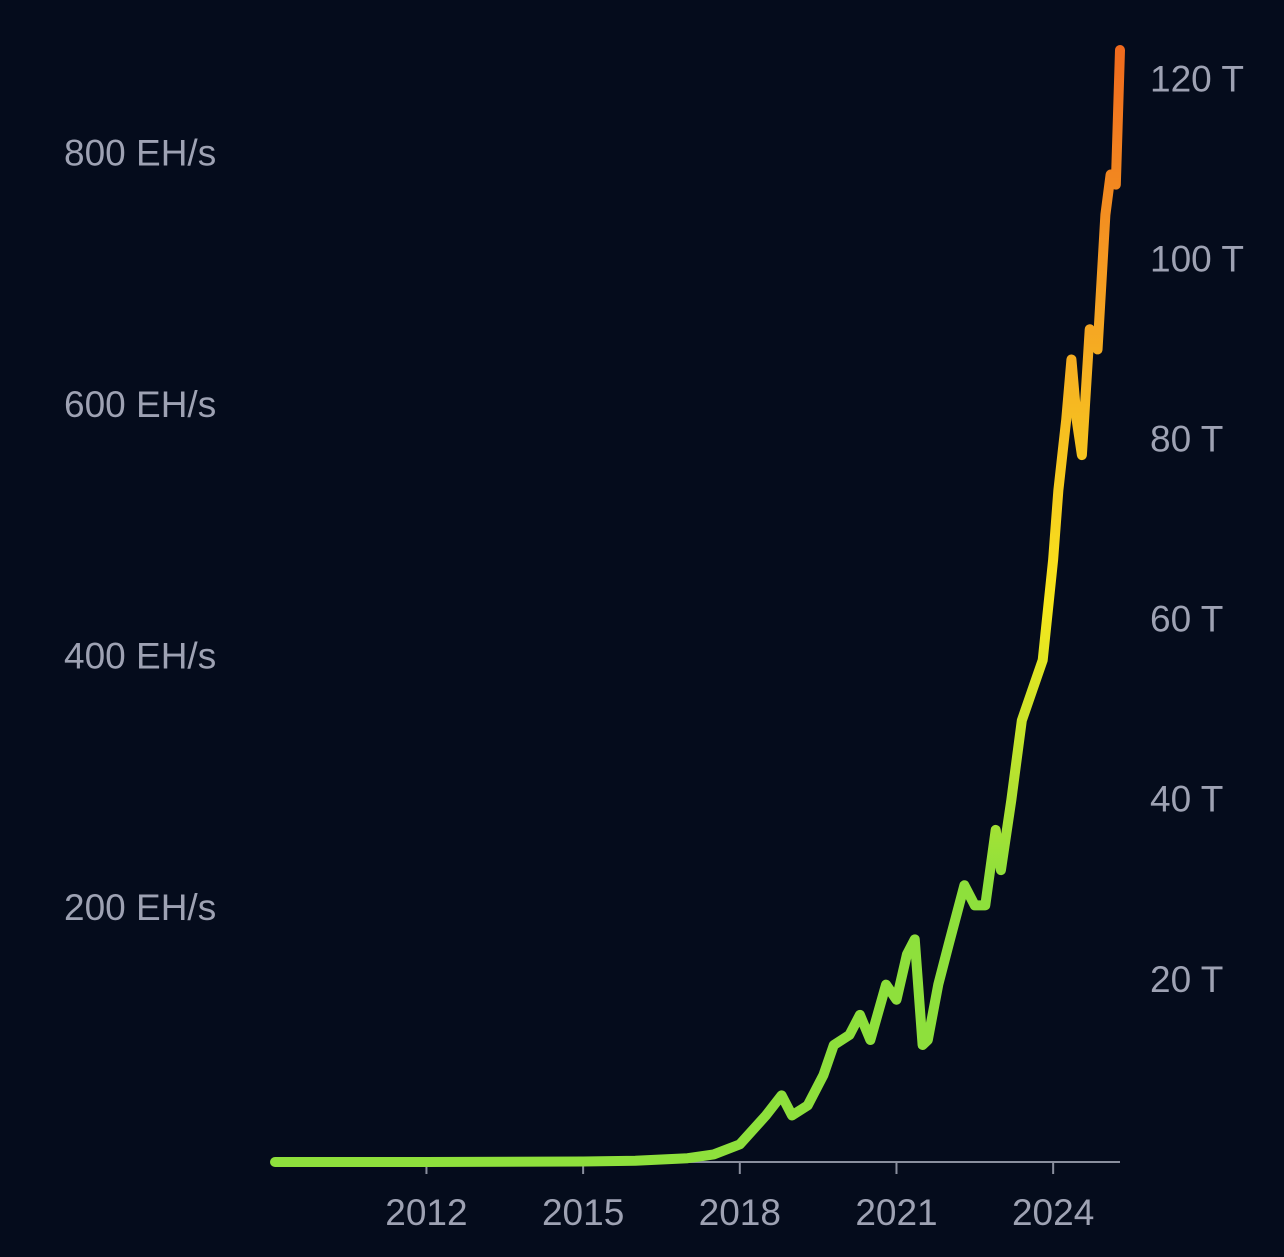 This screenshot has width=1284, height=1257. I want to click on y2-tick-label: 120 T, so click(1197, 79).